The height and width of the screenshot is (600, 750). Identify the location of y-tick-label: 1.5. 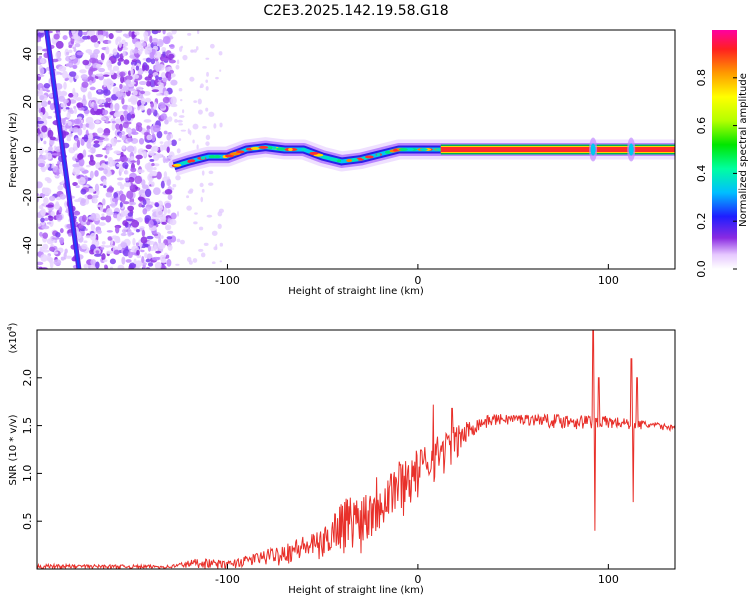
(27, 426).